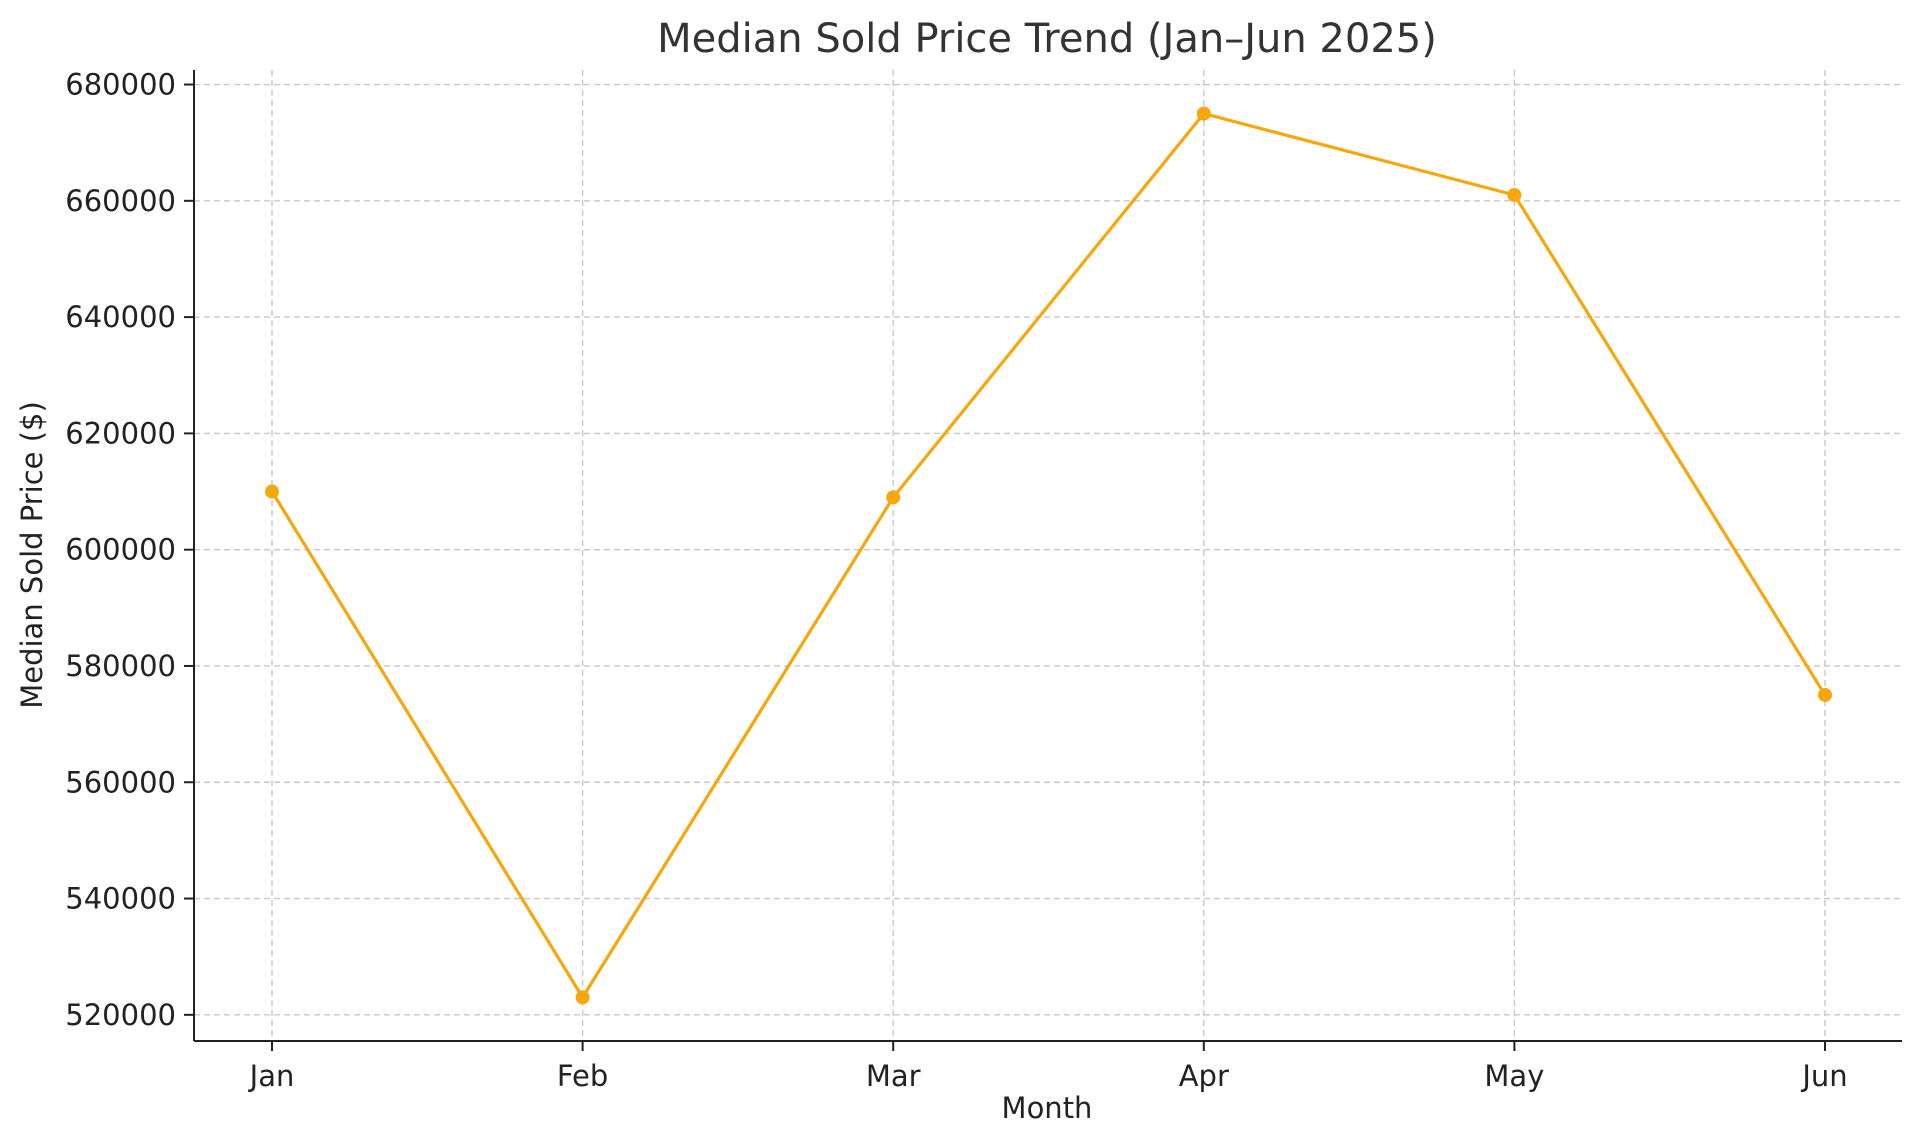  What do you see at coordinates (32, 555) in the screenshot?
I see `y-axis-label: Median Sold Price ($)` at bounding box center [32, 555].